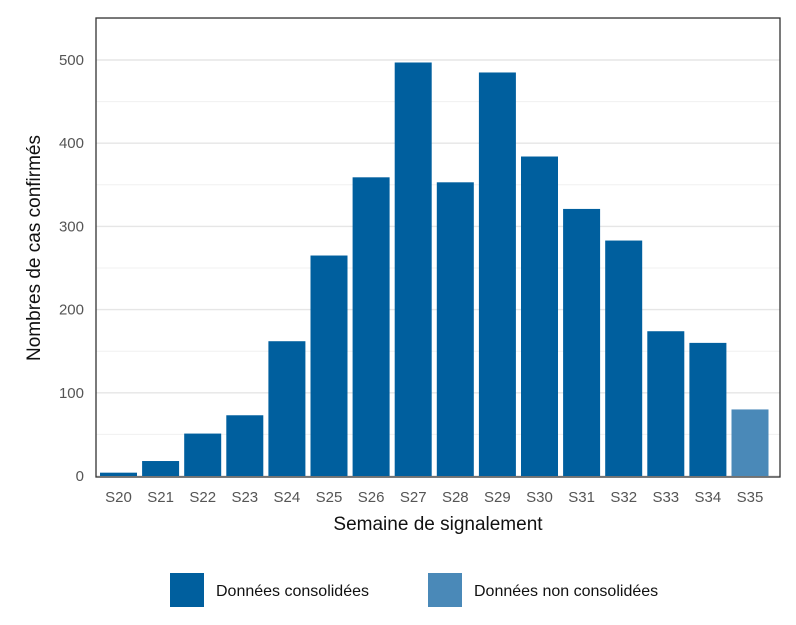 The width and height of the screenshot is (796, 625). I want to click on bar-S31, so click(582, 342).